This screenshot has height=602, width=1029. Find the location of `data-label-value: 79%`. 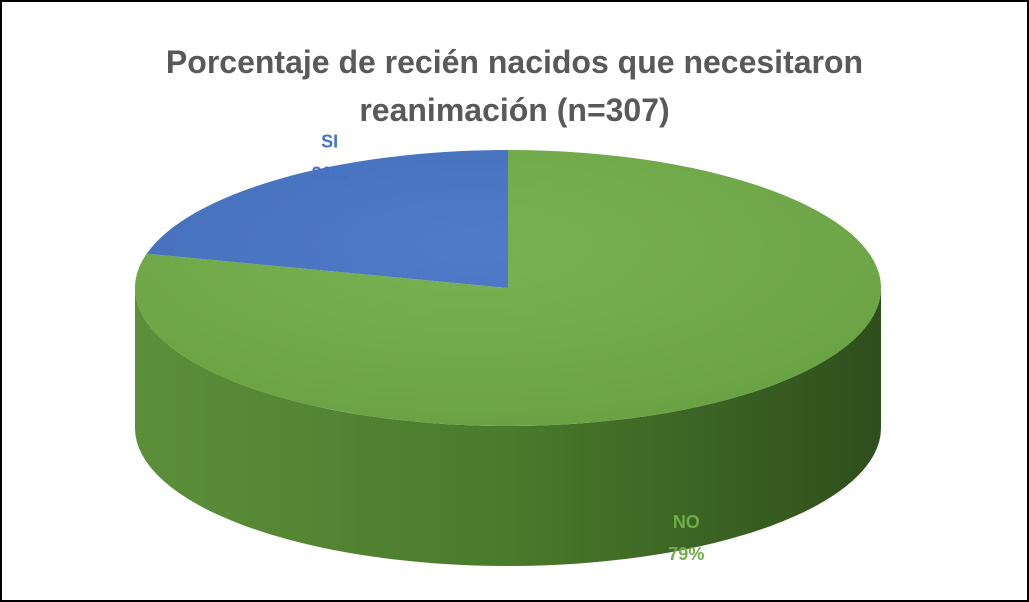

data-label-value: 79% is located at coordinates (686, 554).